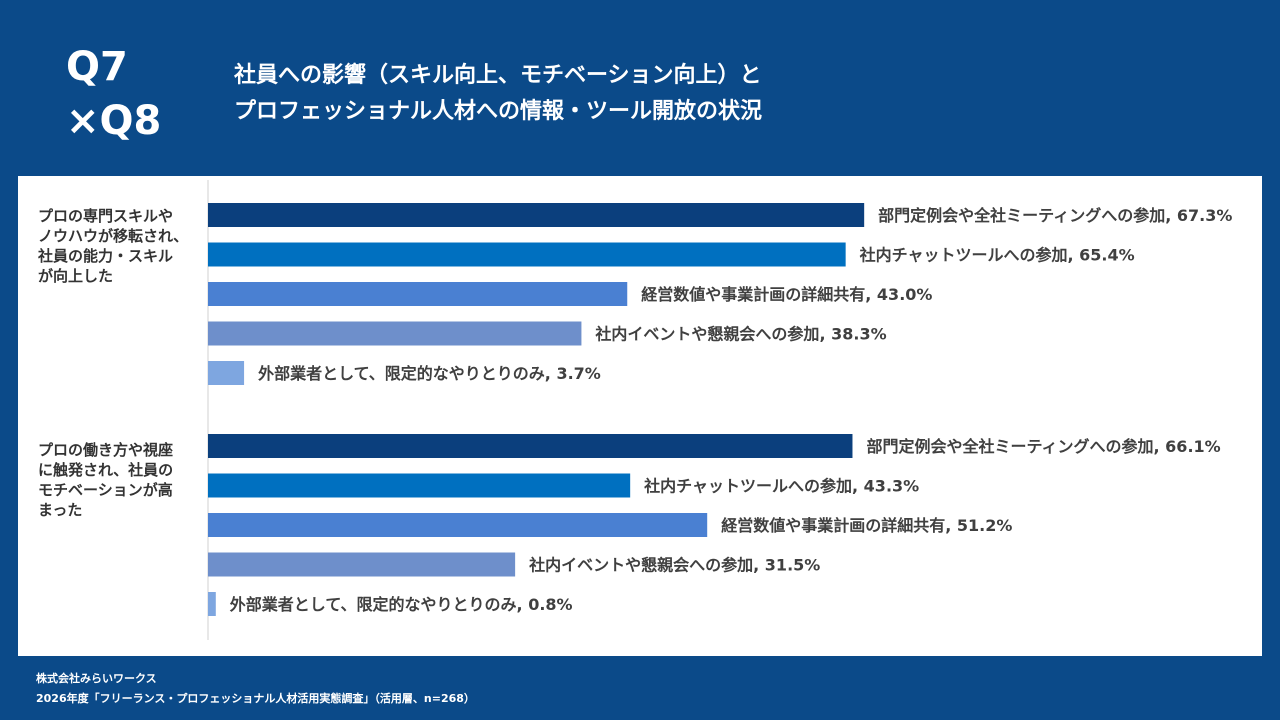  Describe the element at coordinates (1107, 254) in the screenshot. I see `value-label: 65.4%` at that location.